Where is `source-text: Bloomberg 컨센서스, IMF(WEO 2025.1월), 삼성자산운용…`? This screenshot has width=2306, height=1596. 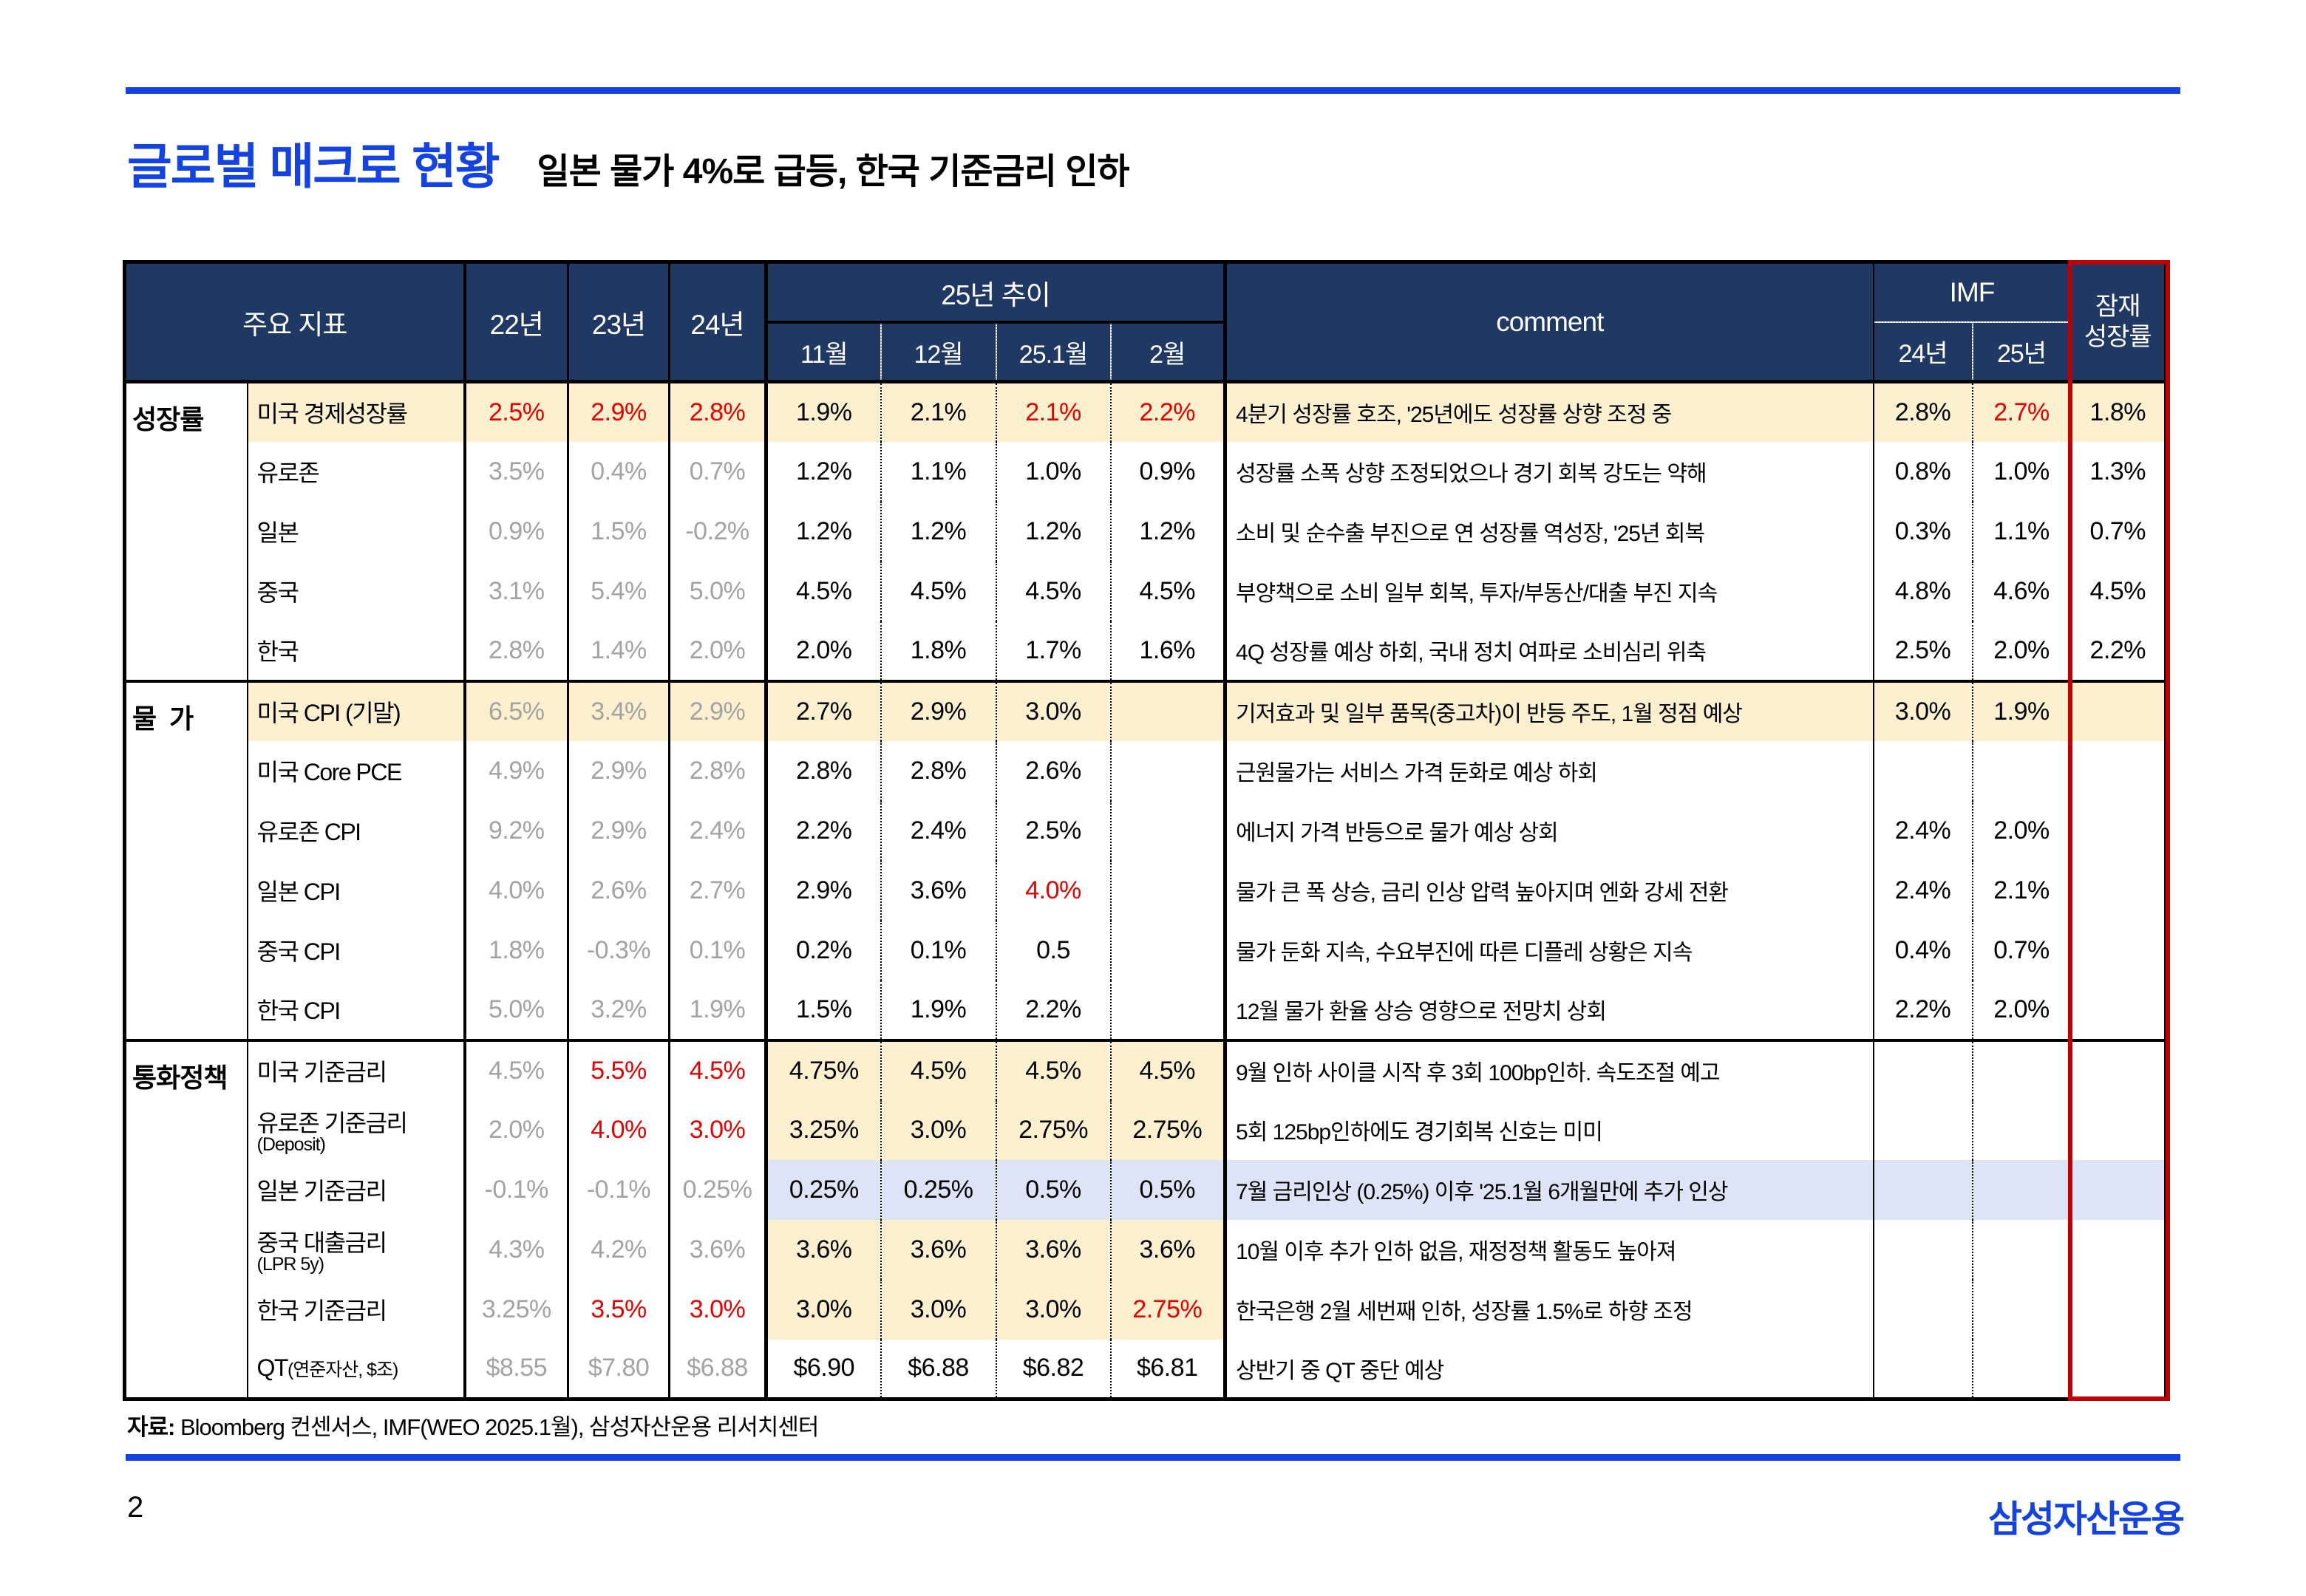 source-text: Bloomberg 컨센서스, IMF(WEO 2025.1월), 삼성자산운용… is located at coordinates (496, 1427).